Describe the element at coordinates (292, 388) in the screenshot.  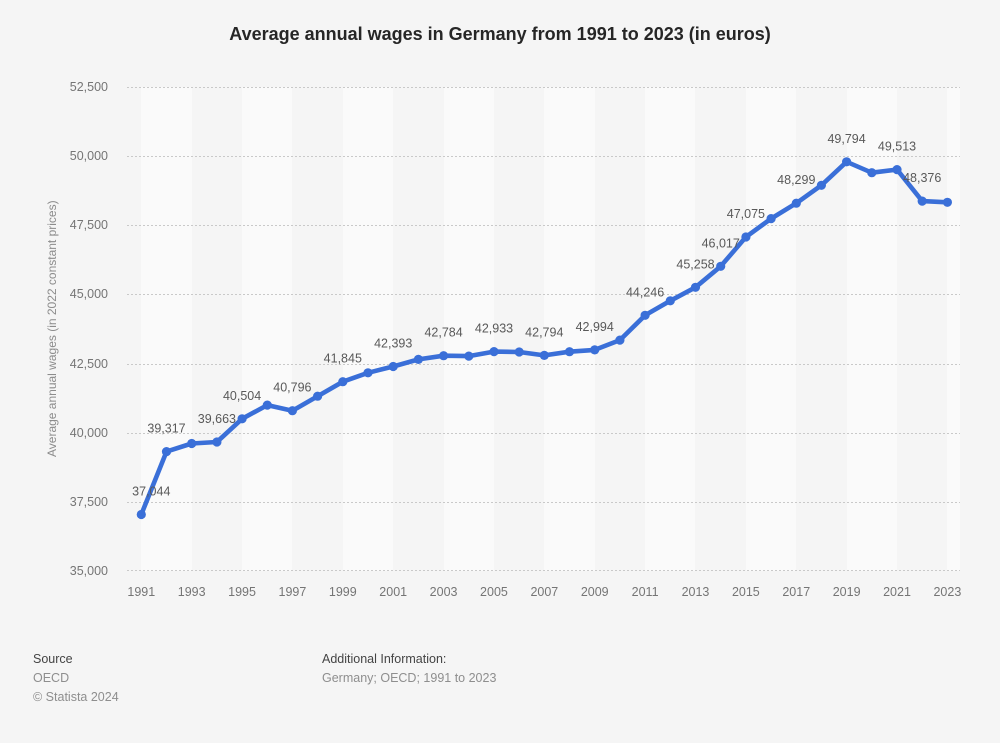
I see `data-point-label: 40,796` at that location.